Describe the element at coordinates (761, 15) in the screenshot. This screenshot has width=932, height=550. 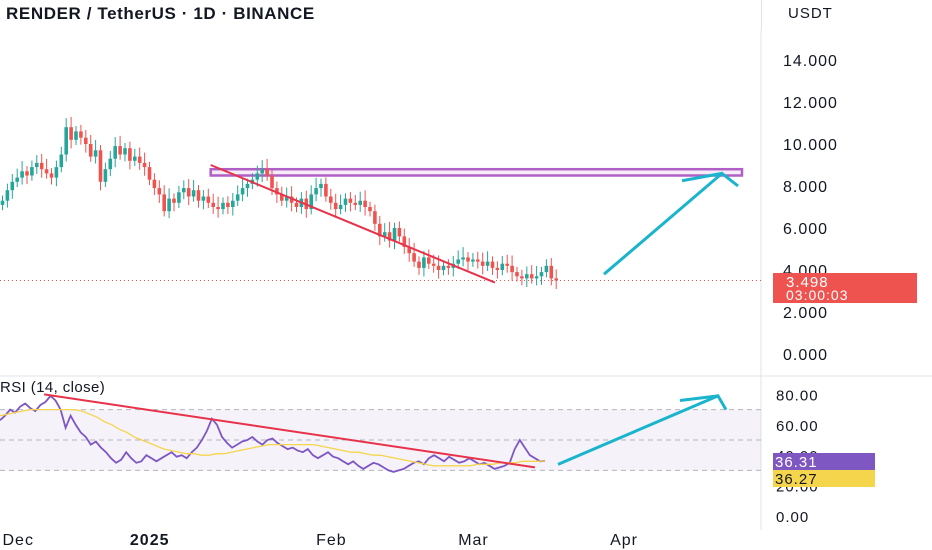
I see `price-scale-divider` at that location.